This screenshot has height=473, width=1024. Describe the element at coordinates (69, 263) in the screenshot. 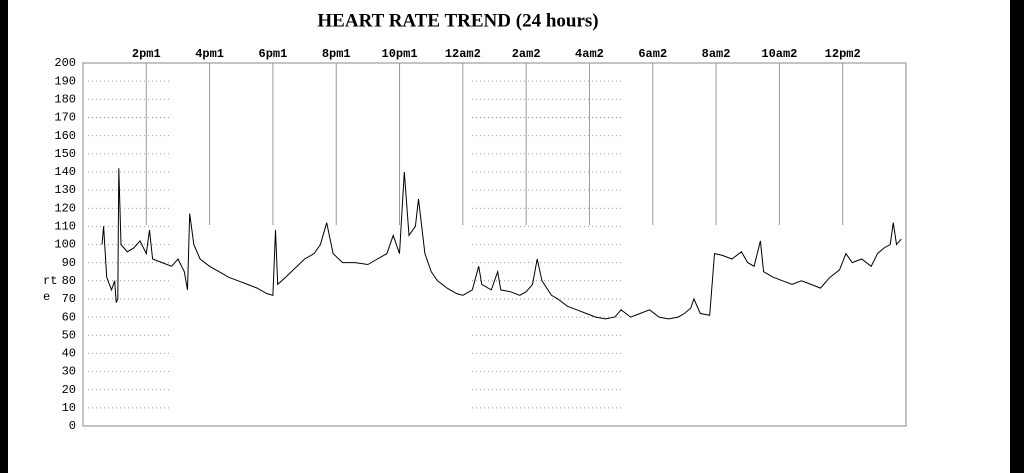

I see `y-tick-label: 90` at that location.